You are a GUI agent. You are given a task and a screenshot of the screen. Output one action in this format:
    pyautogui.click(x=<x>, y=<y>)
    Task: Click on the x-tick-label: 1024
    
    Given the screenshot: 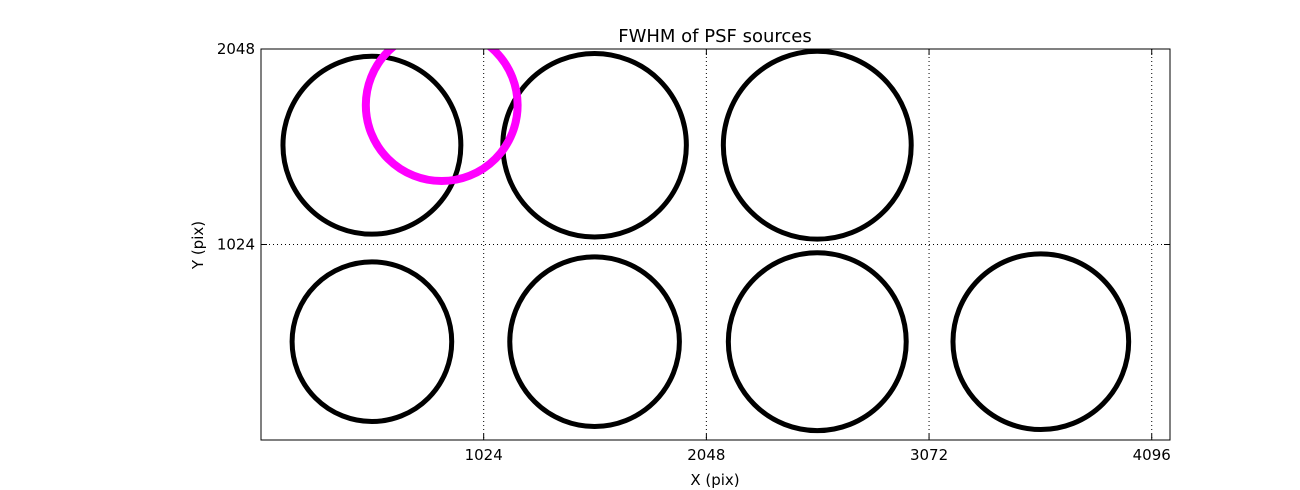 What is the action you would take?
    pyautogui.click(x=484, y=455)
    